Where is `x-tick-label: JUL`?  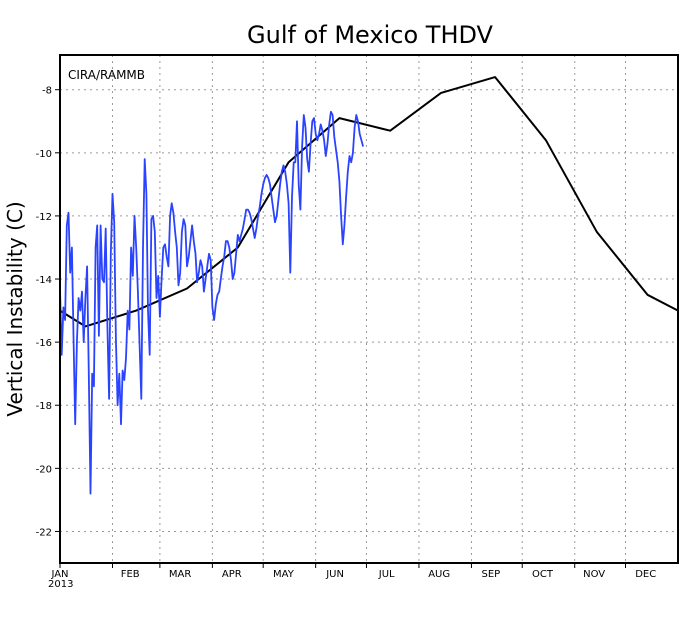 x-tick-label: JUL is located at coordinates (386, 574).